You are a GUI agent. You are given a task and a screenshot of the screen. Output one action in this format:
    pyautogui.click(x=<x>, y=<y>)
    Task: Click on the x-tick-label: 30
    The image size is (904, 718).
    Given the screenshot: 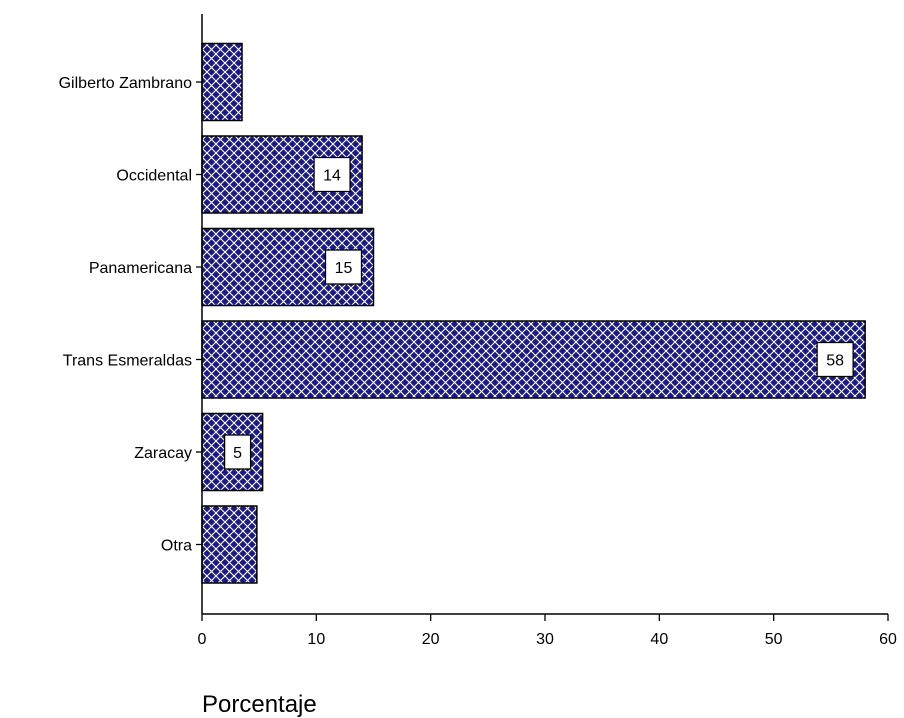 What is the action you would take?
    pyautogui.click(x=545, y=639)
    